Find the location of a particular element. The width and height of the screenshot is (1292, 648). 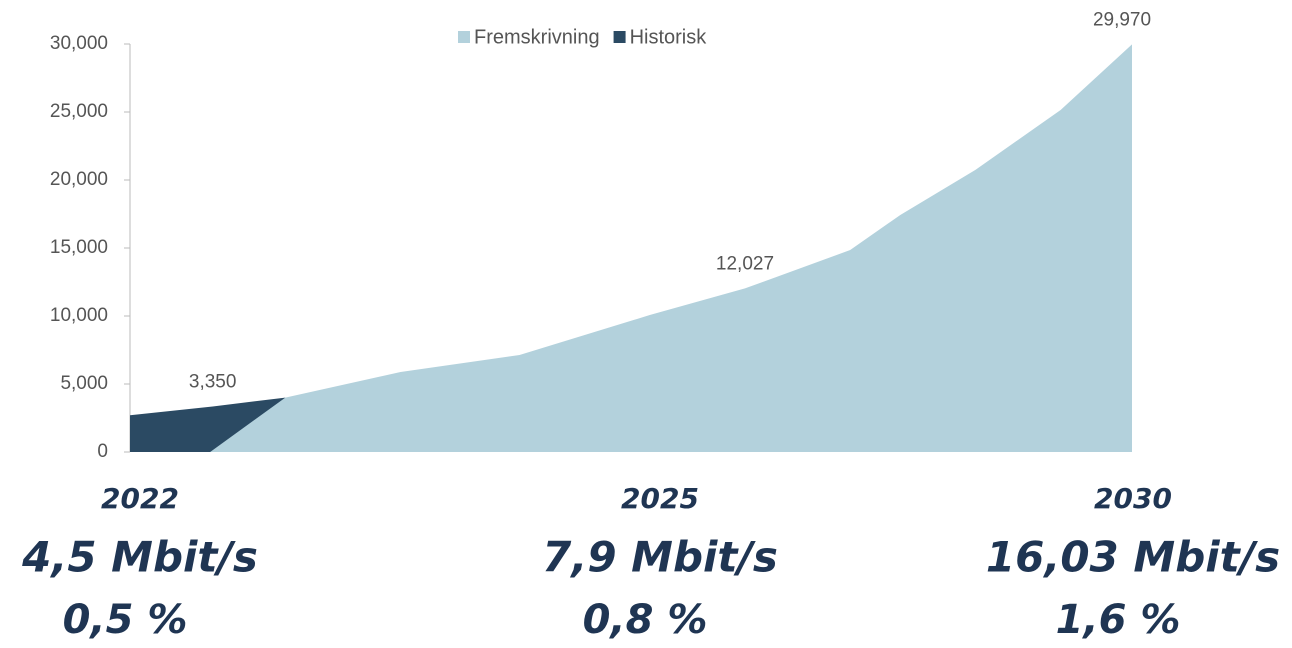

footer-speed: 4,5 Mbit/s is located at coordinates (139, 557).